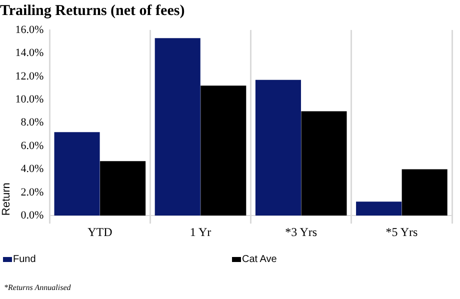 This screenshot has height=299, width=460. Describe the element at coordinates (301, 231) in the screenshot. I see `x-tick-label: *3 Yrs` at that location.